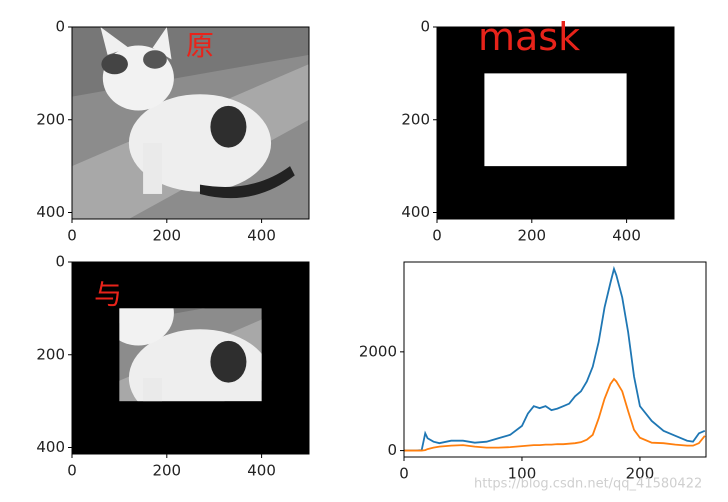 Image resolution: width=728 pixels, height=502 pixels. Describe the element at coordinates (200, 45) in the screenshot. I see `annotation: 原` at that location.